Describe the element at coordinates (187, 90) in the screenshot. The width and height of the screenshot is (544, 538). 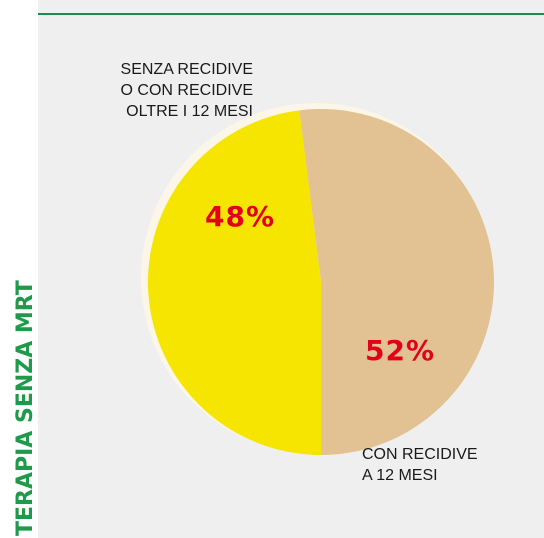
I see `category-label: O CON RECIDIVE` at that location.